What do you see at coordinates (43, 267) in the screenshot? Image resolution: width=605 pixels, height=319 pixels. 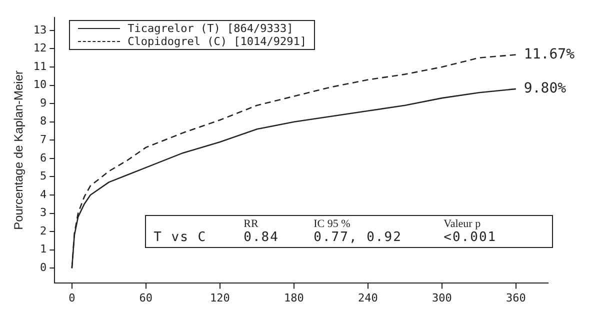 I see `y-tick-label: 0` at bounding box center [43, 267].